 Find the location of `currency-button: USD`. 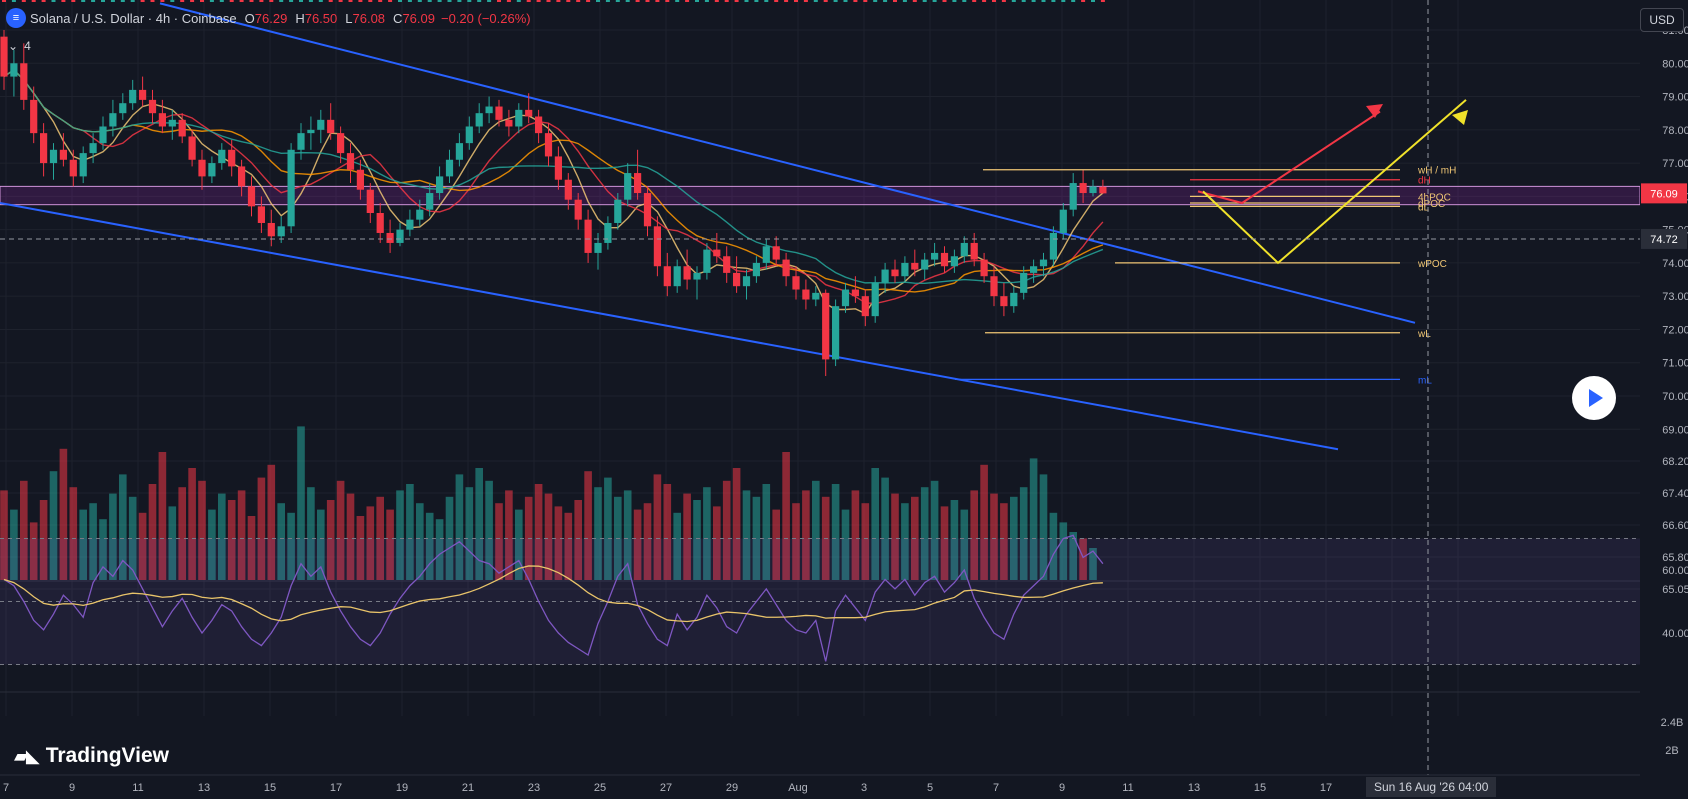

currency-button: USD is located at coordinates (1662, 20).